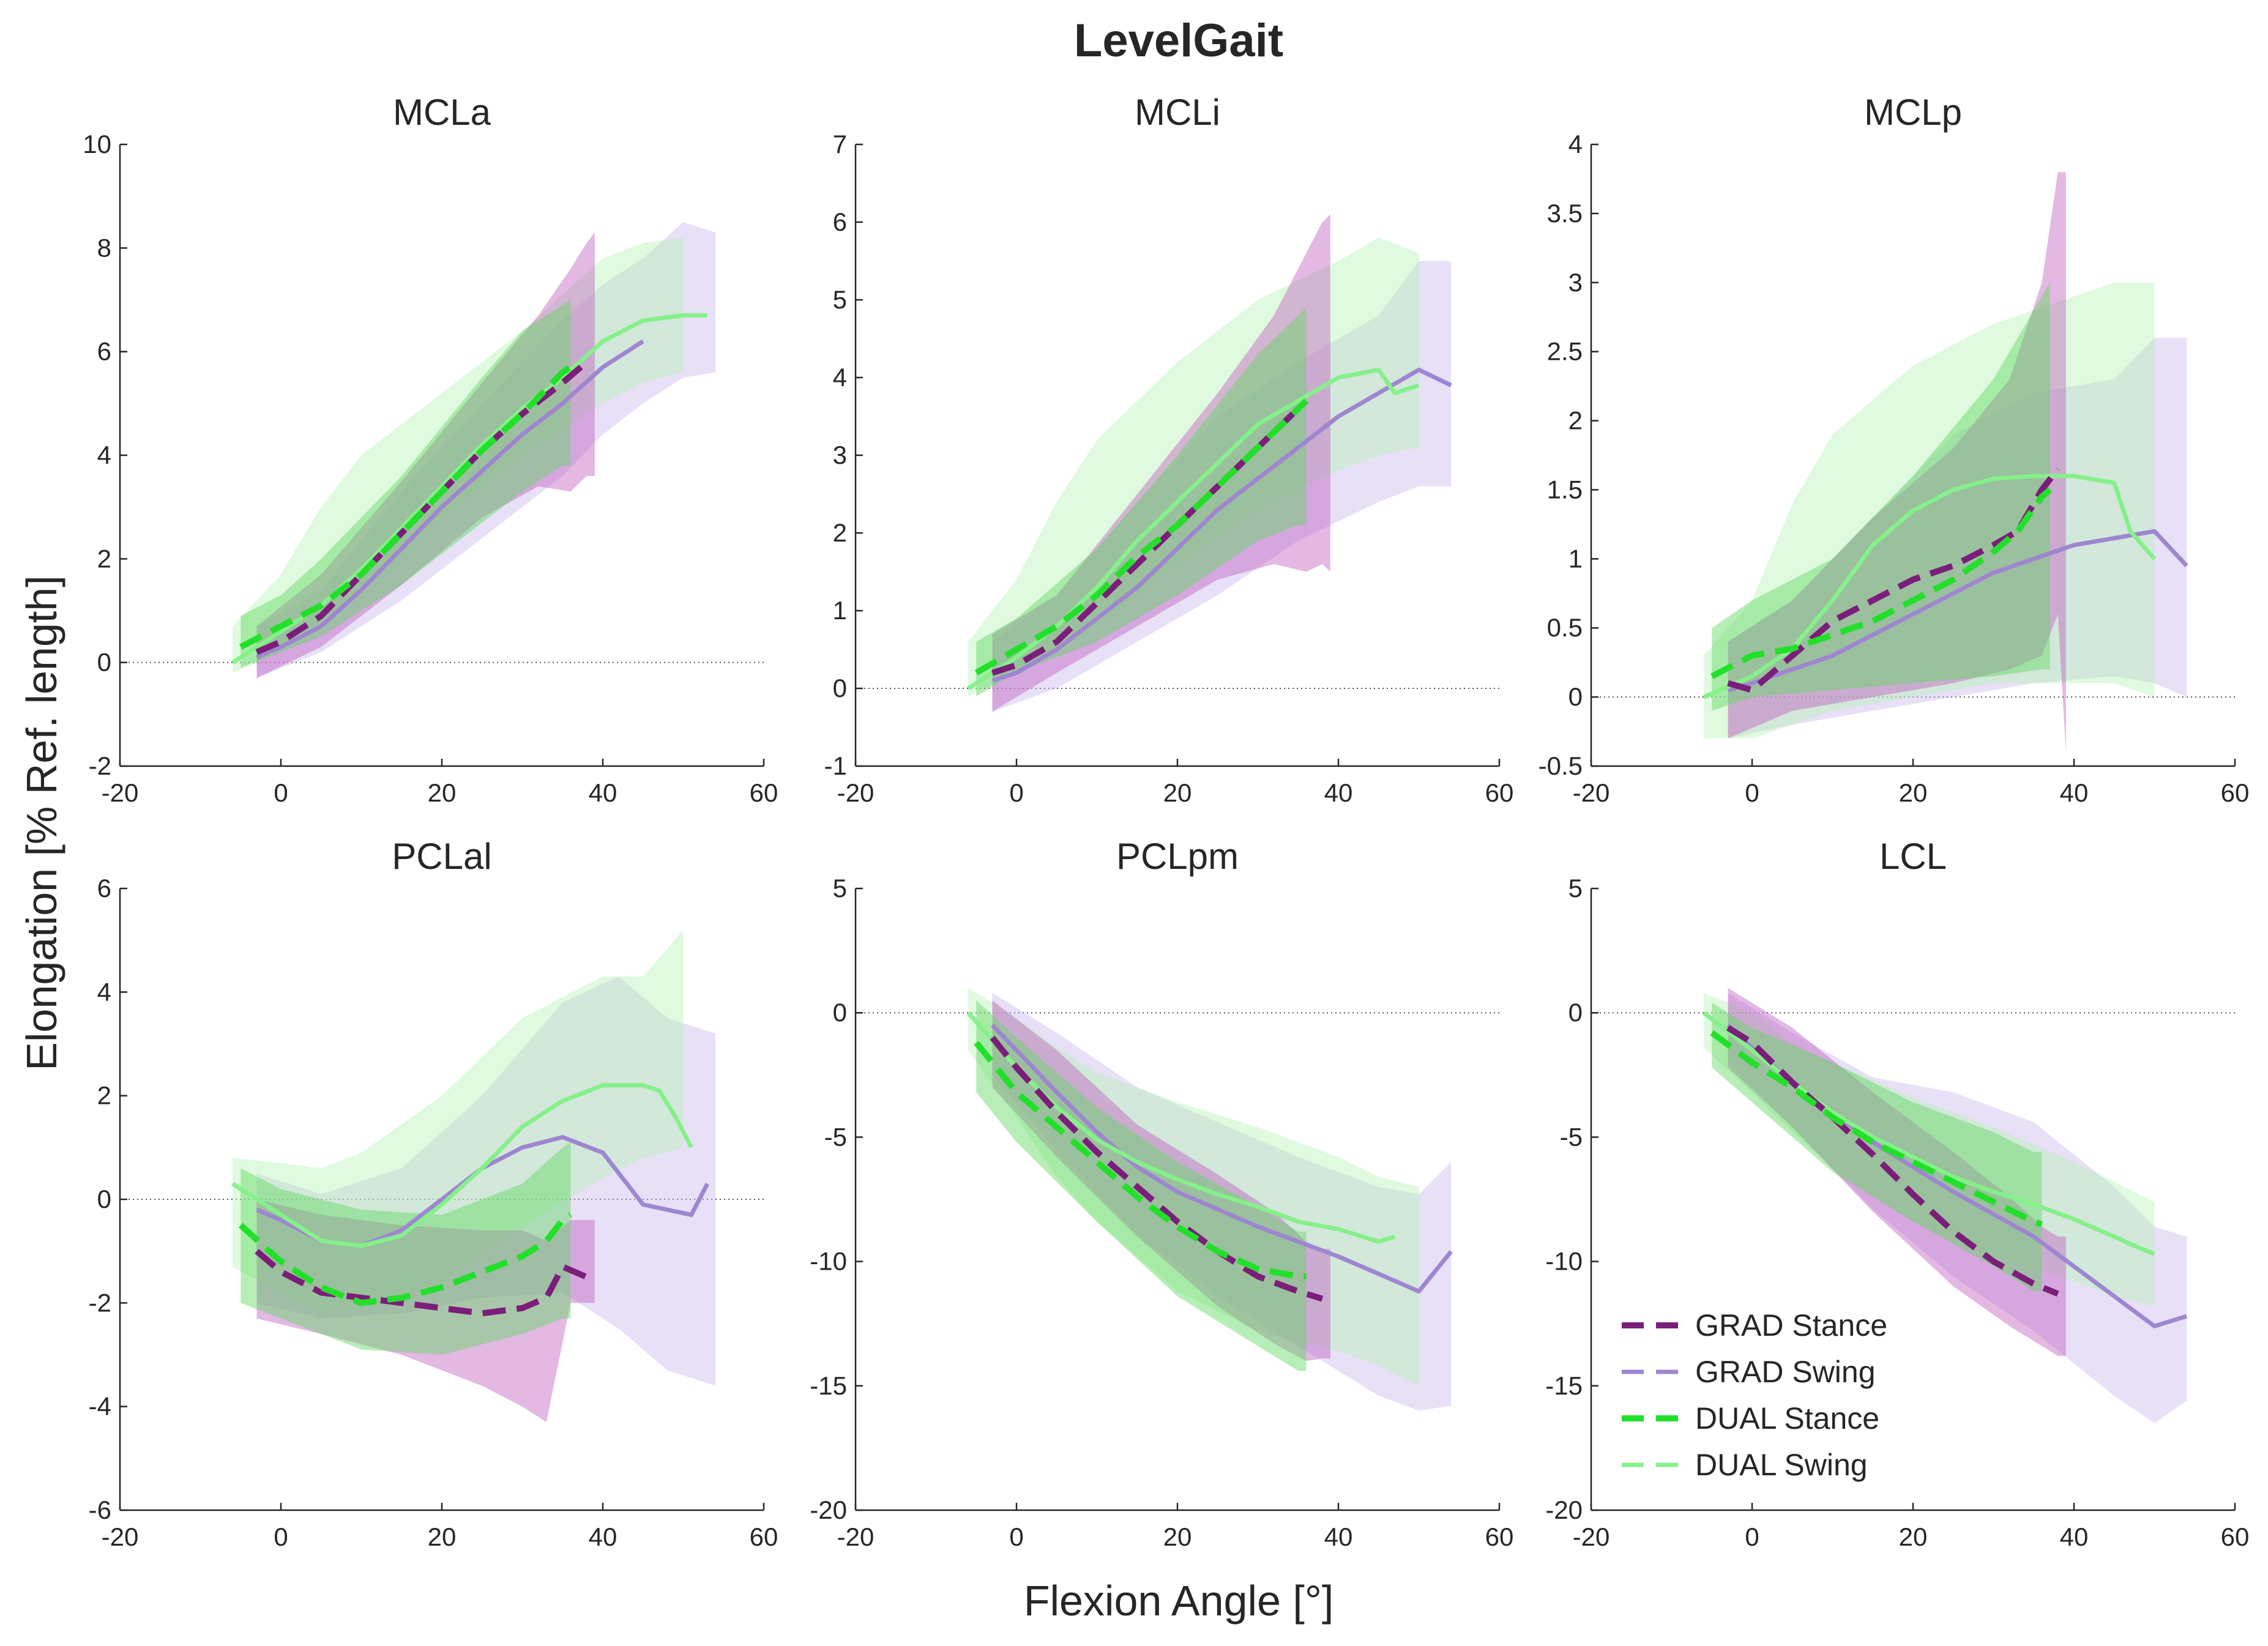 The width and height of the screenshot is (2268, 1646). I want to click on y-tick-label: 7, so click(840, 144).